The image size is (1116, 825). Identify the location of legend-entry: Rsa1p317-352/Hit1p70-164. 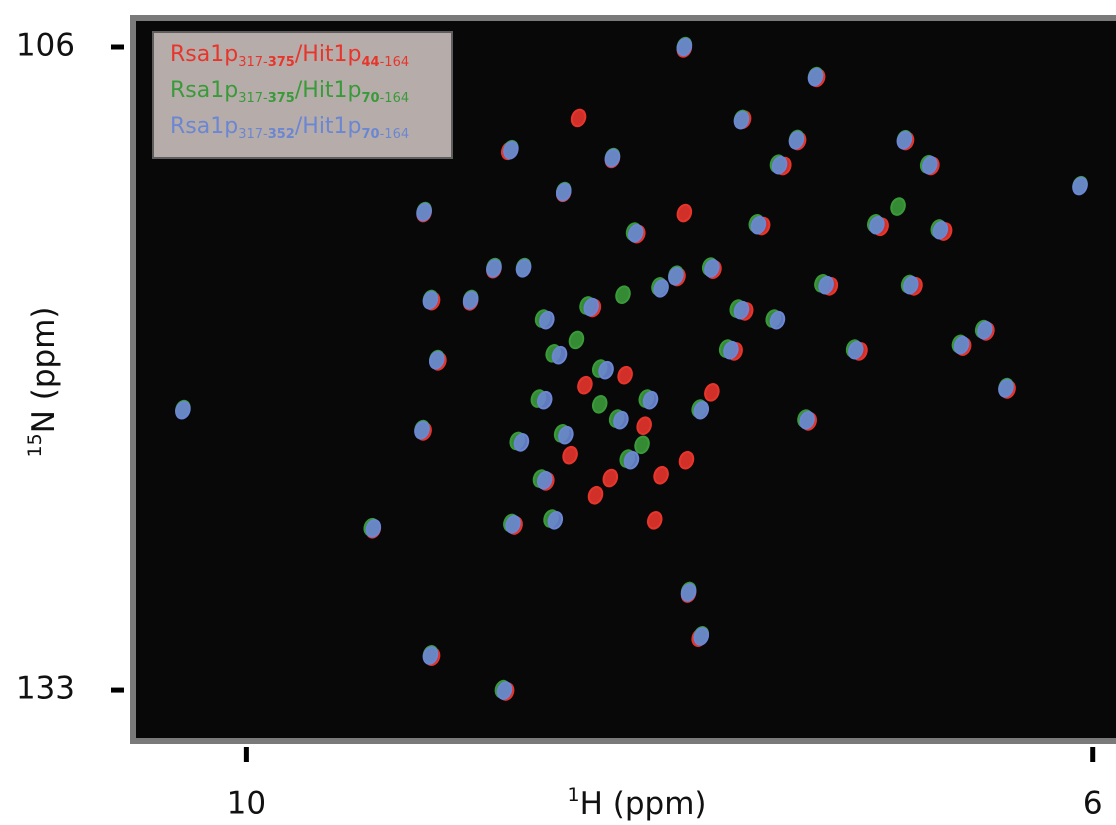
(289, 128).